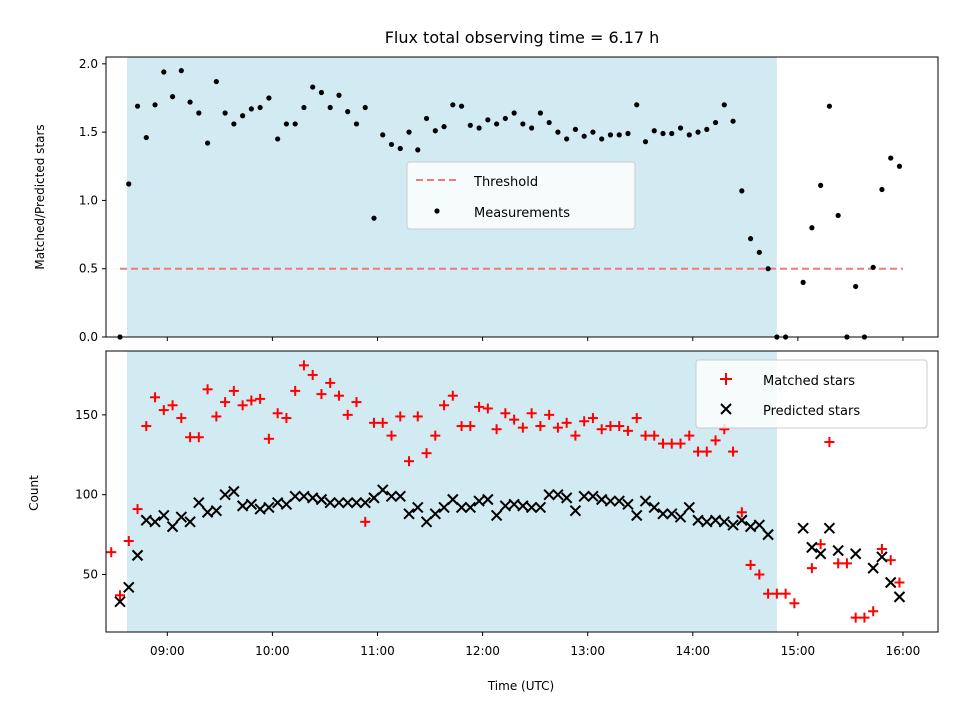 The height and width of the screenshot is (720, 960). I want to click on y-tick-label: 0.0, so click(88, 337).